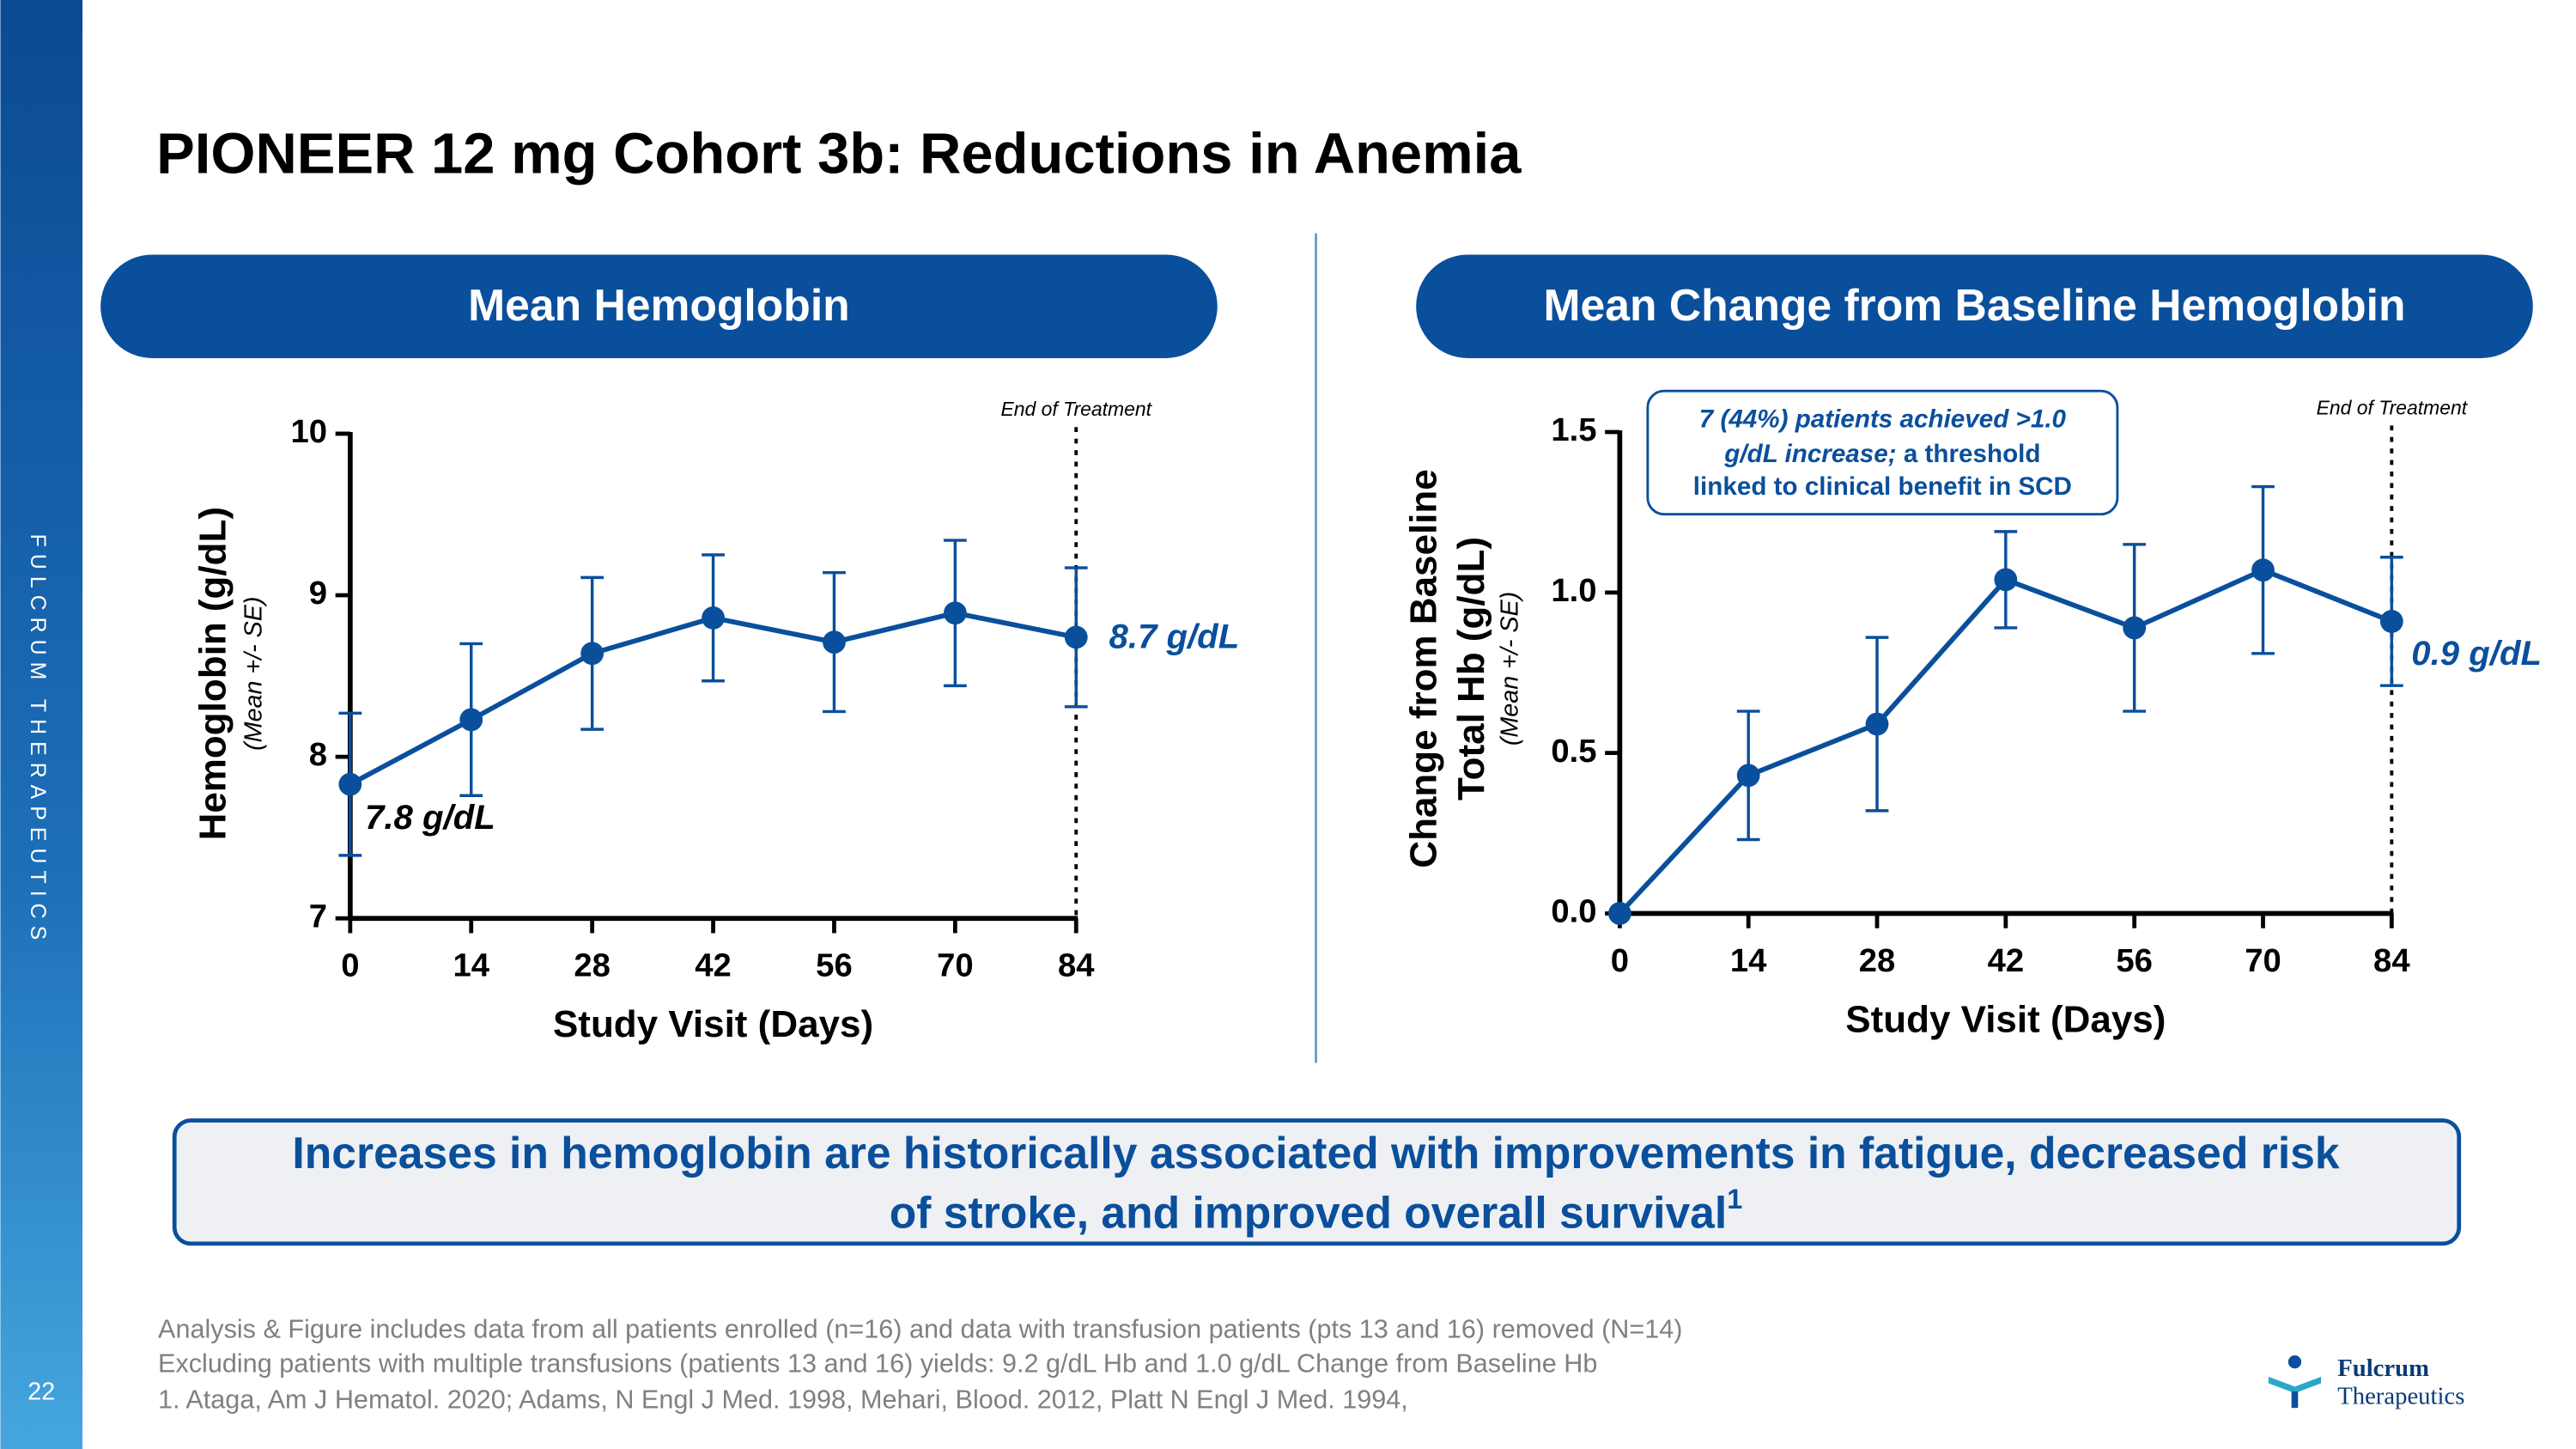 The width and height of the screenshot is (2576, 1449). Describe the element at coordinates (310, 431) in the screenshot. I see `y-tick-label: 10` at that location.